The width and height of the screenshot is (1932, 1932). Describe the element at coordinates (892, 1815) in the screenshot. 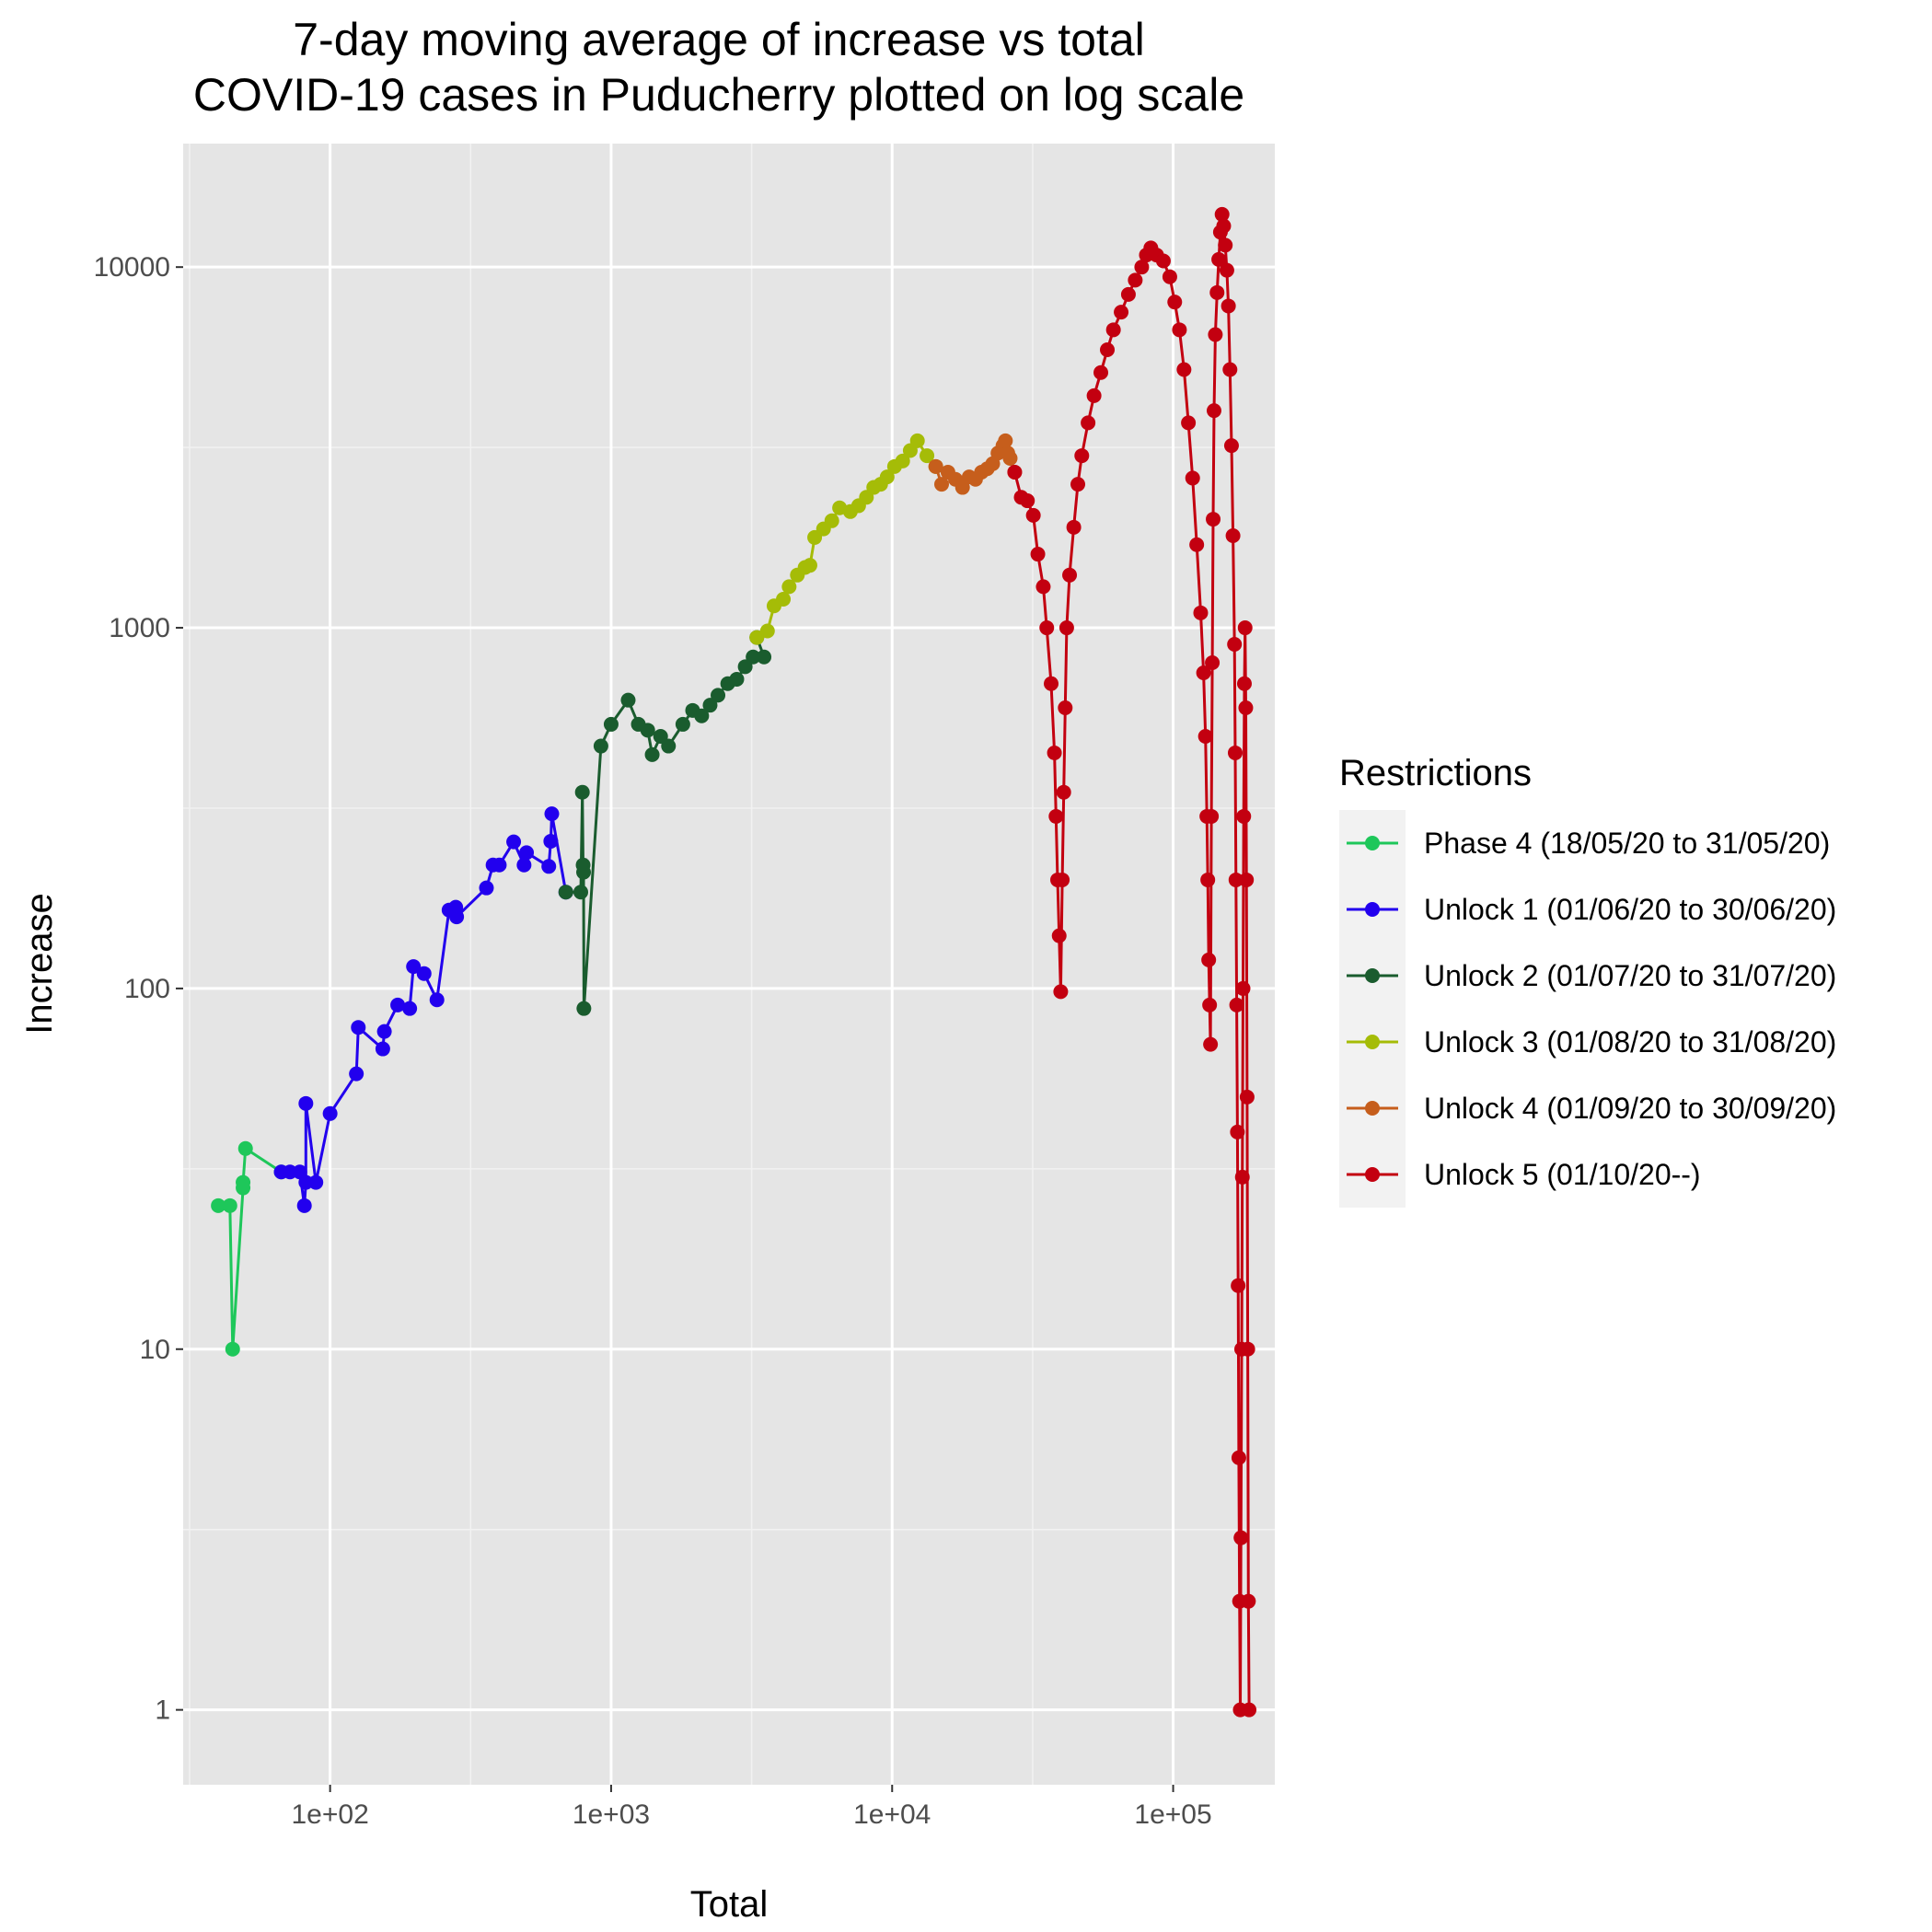

I see `x-tick-label: 1e+04` at that location.